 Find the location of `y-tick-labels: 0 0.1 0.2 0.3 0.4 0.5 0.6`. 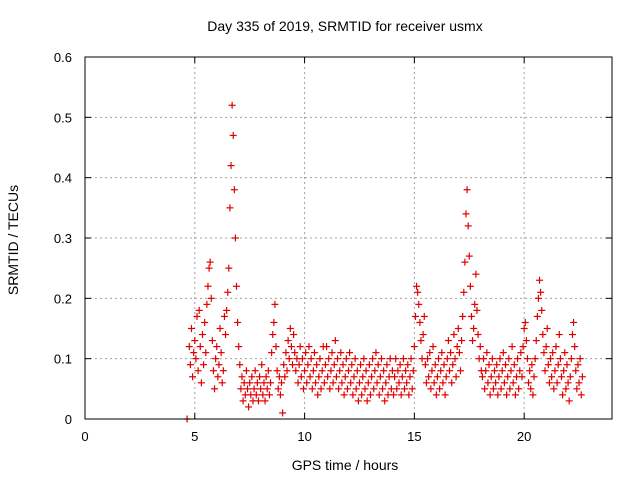

y-tick-labels: 0 0.1 0.2 0.3 0.4 0.5 0.6 is located at coordinates (63, 238).